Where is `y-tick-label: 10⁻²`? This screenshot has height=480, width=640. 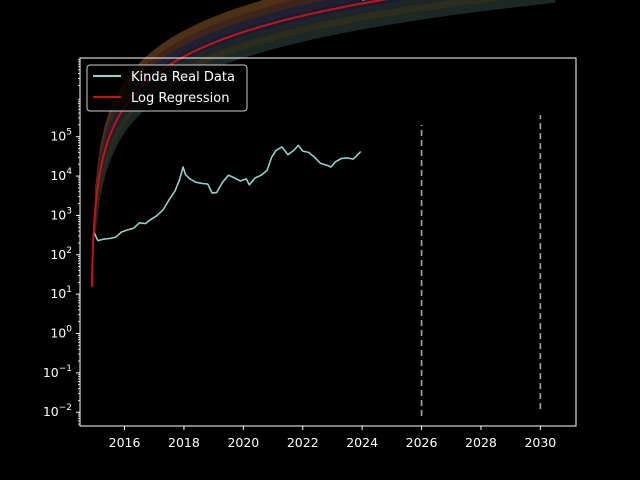 y-tick-label: 10⁻² is located at coordinates (57, 411).